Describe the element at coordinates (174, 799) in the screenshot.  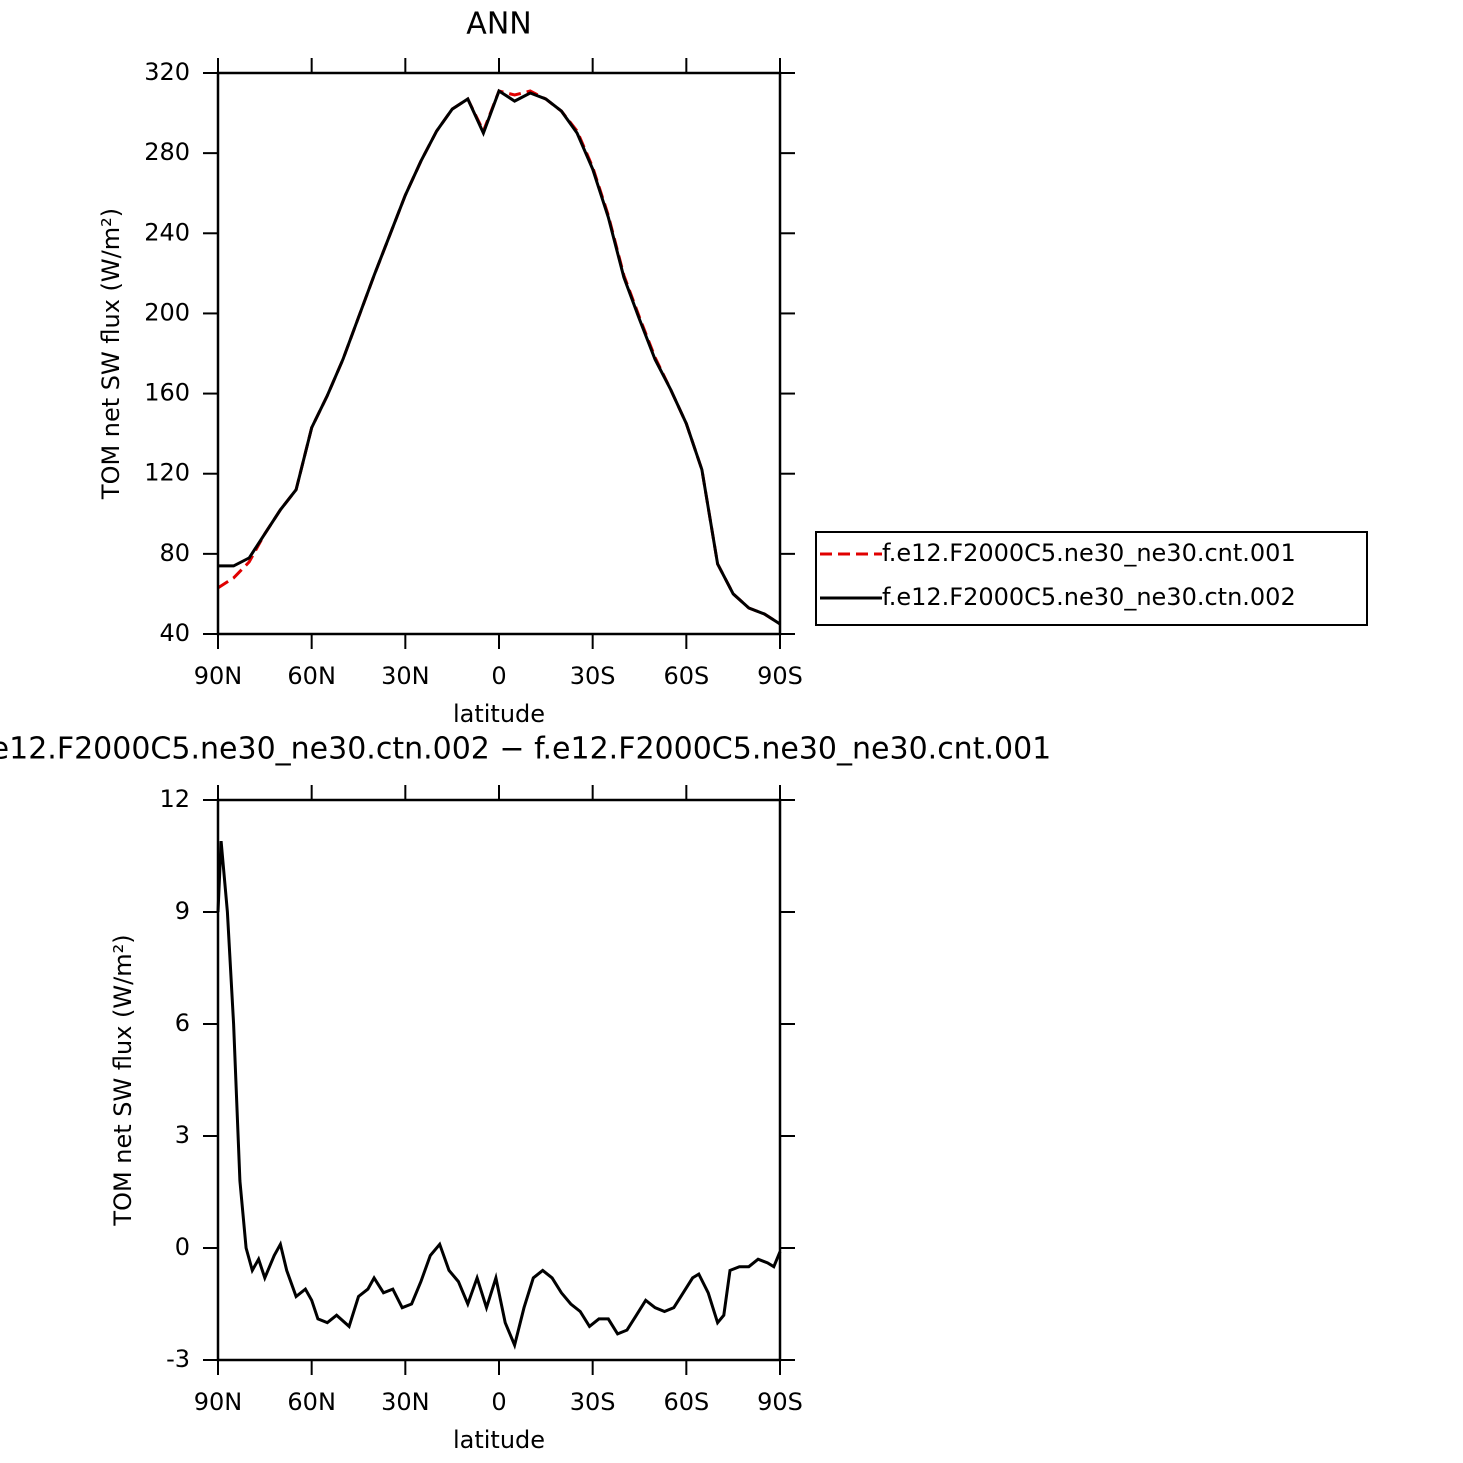
I see `y-tick-label: 12` at that location.